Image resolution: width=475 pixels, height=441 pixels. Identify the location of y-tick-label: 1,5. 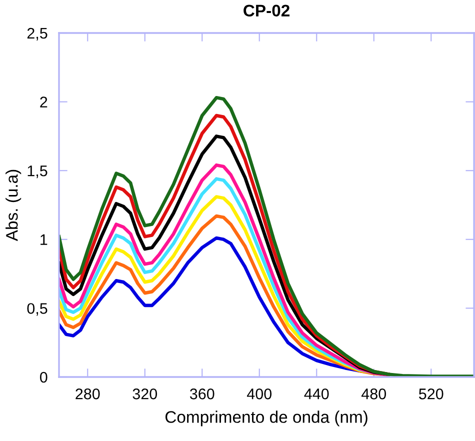
(38, 172).